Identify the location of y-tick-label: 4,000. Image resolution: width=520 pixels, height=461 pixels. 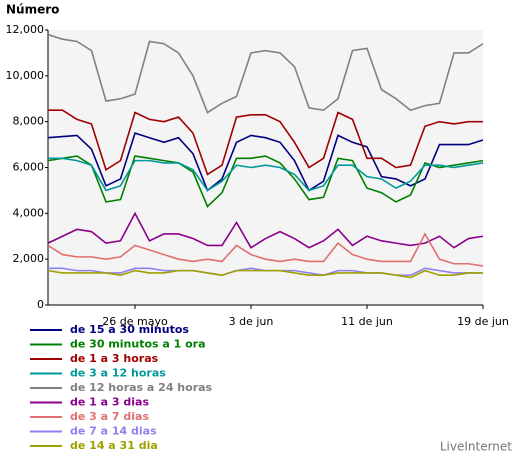
(29, 212).